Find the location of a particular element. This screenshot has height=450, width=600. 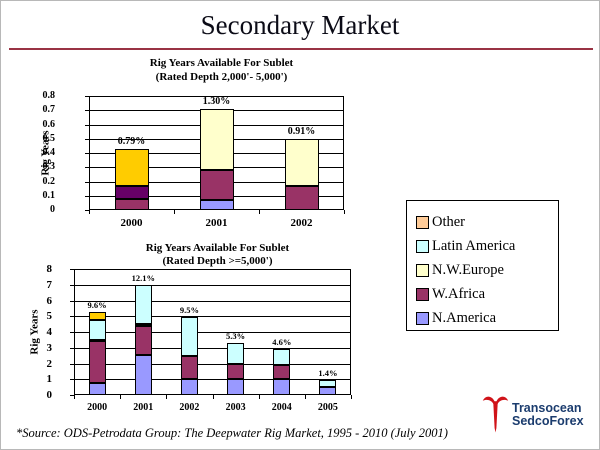

bar-segment-2003-latin-america is located at coordinates (236, 353).